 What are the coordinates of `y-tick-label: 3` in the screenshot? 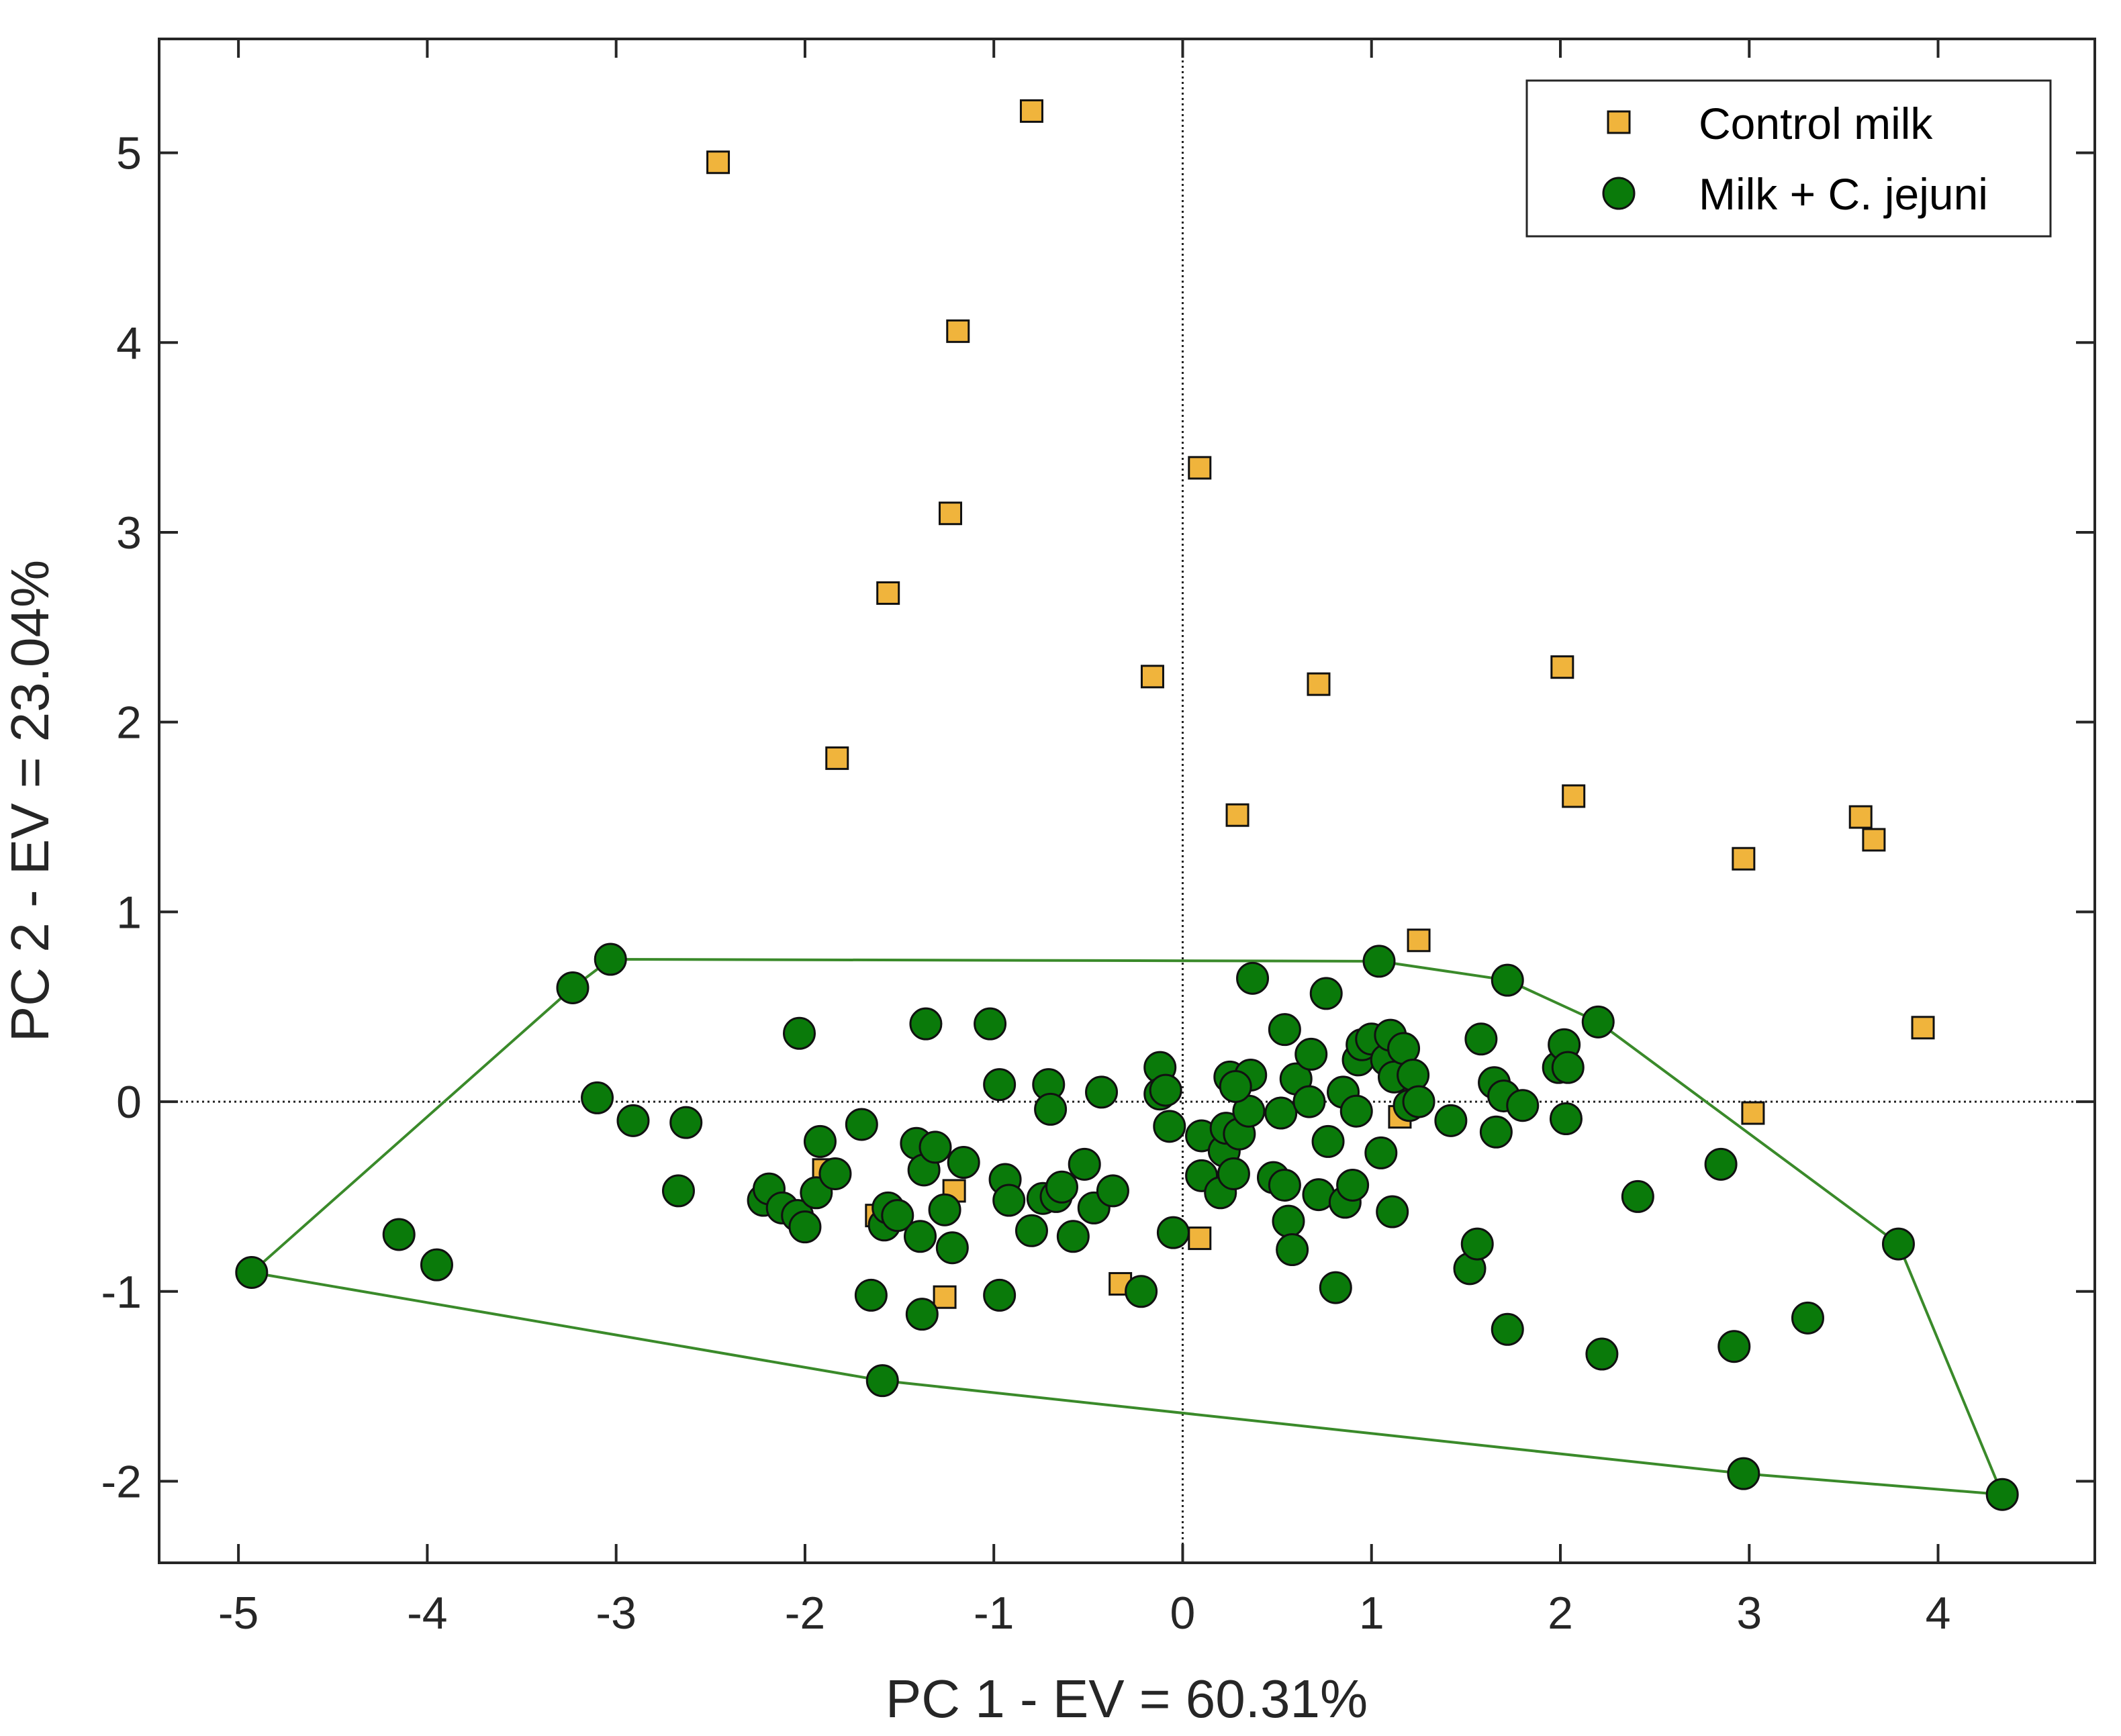 It's located at (129, 533).